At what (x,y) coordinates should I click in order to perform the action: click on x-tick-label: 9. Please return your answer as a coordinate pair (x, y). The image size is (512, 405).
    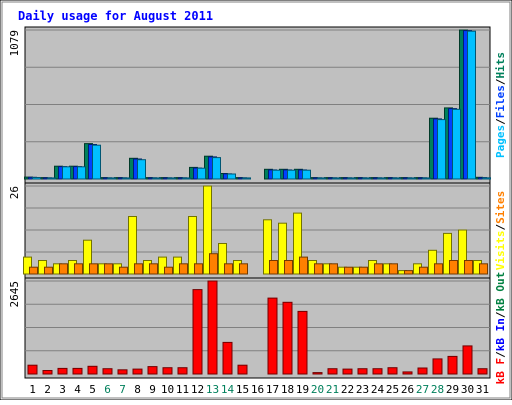
    Looking at the image, I should click on (152, 389).